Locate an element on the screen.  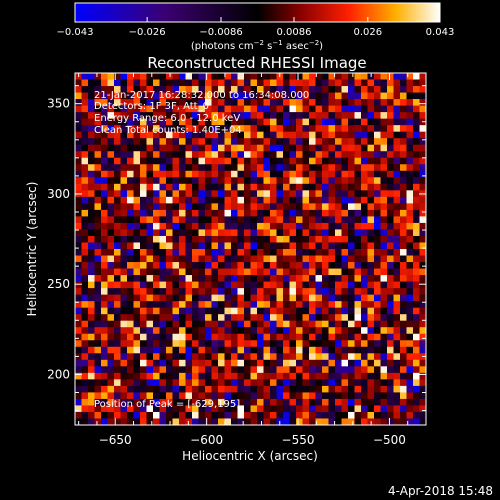
x-tick-label: −600 is located at coordinates (206, 440).